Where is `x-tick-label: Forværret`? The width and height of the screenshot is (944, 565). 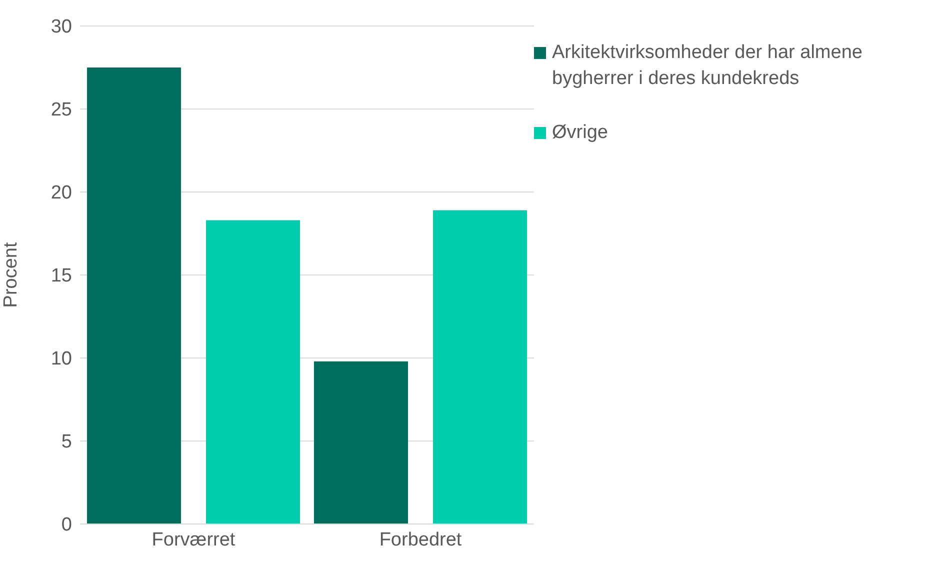
x-tick-label: Forværret is located at coordinates (194, 539).